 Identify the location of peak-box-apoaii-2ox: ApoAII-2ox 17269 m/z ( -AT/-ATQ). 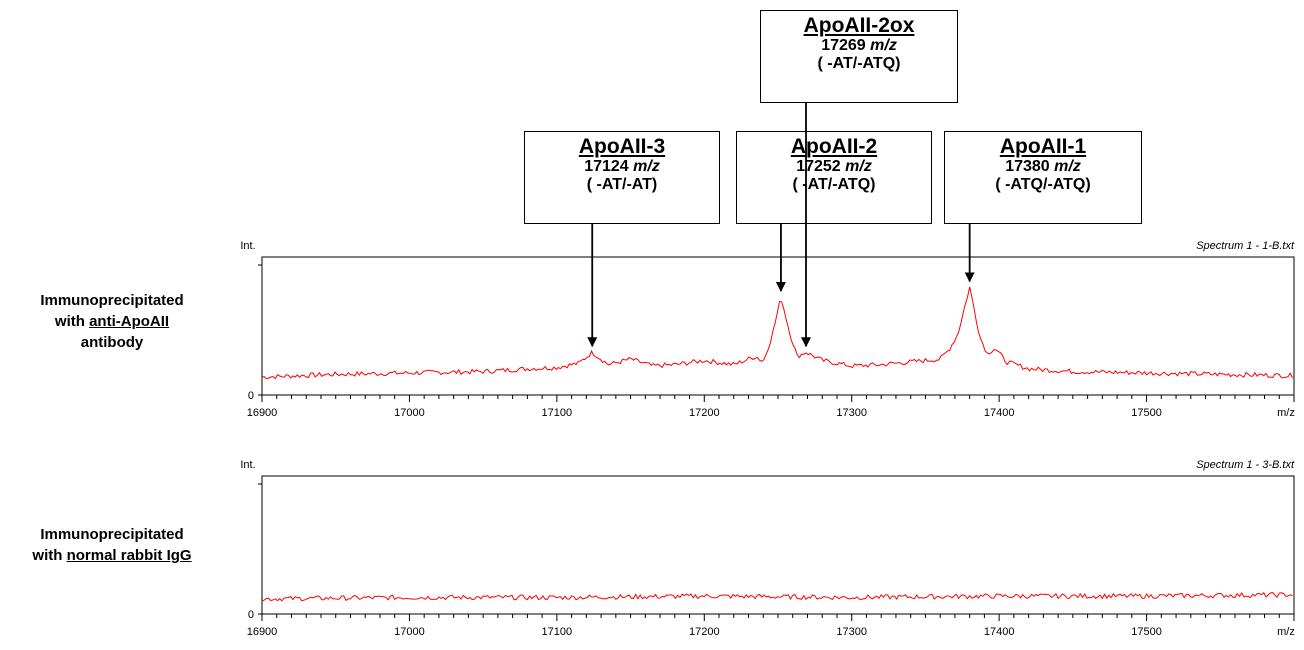
(859, 56).